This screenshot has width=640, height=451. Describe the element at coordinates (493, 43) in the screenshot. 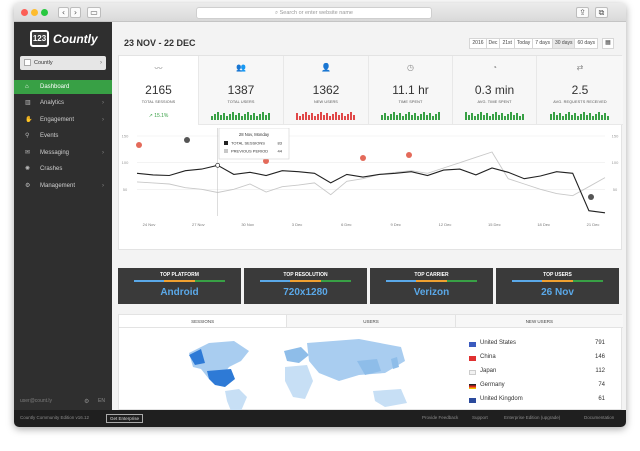

I see `date-btn-month: Dec` at that location.